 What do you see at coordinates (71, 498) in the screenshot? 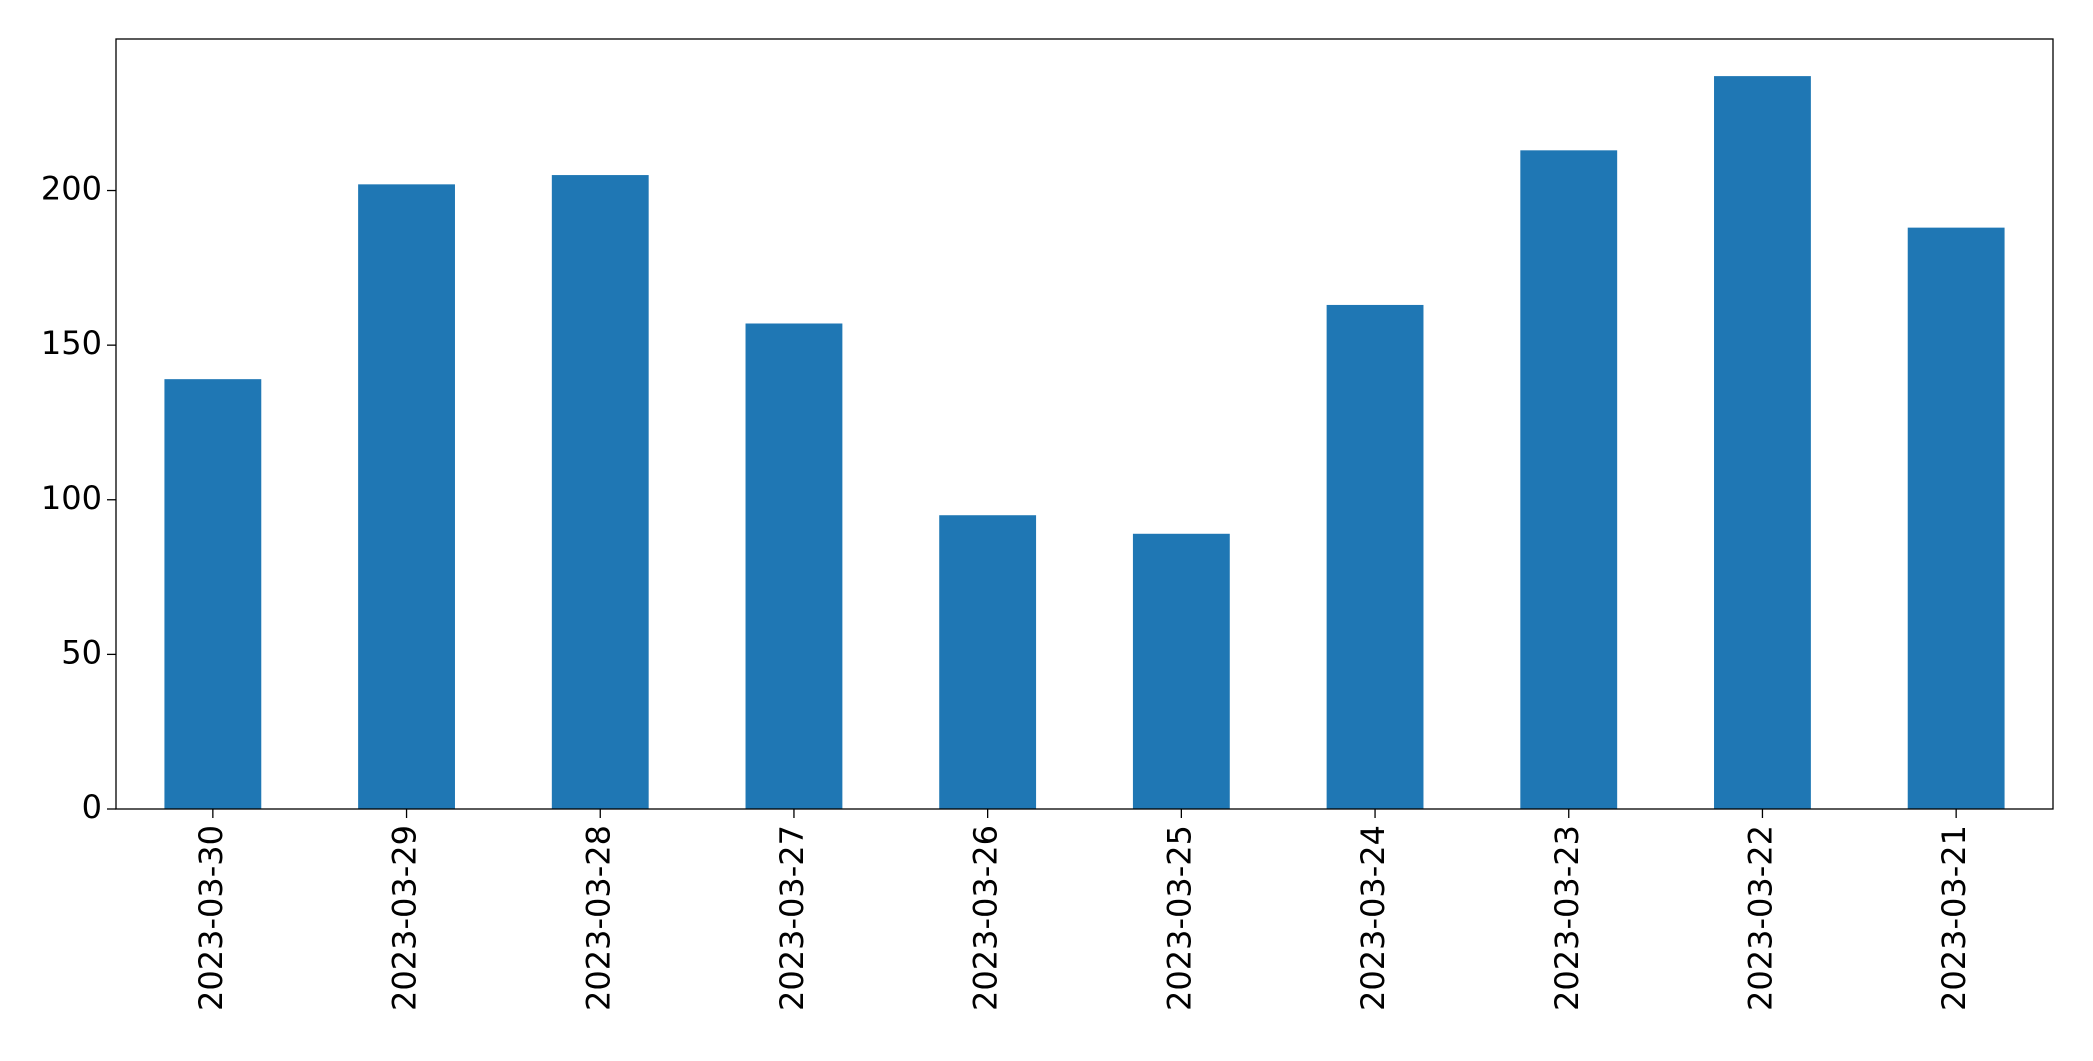
I see `y-tick-label: 100` at bounding box center [71, 498].